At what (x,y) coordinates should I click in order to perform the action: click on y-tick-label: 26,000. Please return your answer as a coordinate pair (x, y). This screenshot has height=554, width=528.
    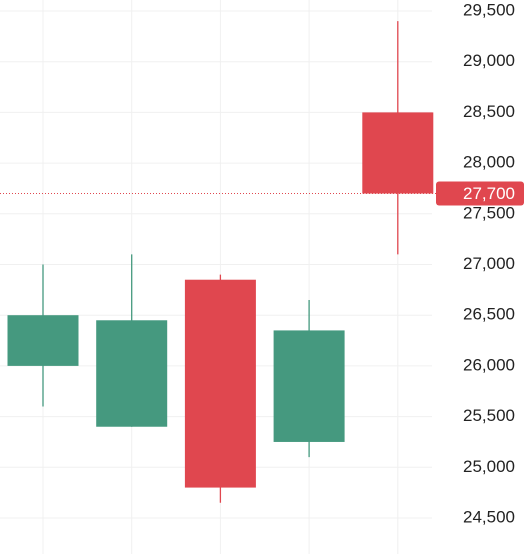
    Looking at the image, I should click on (489, 364).